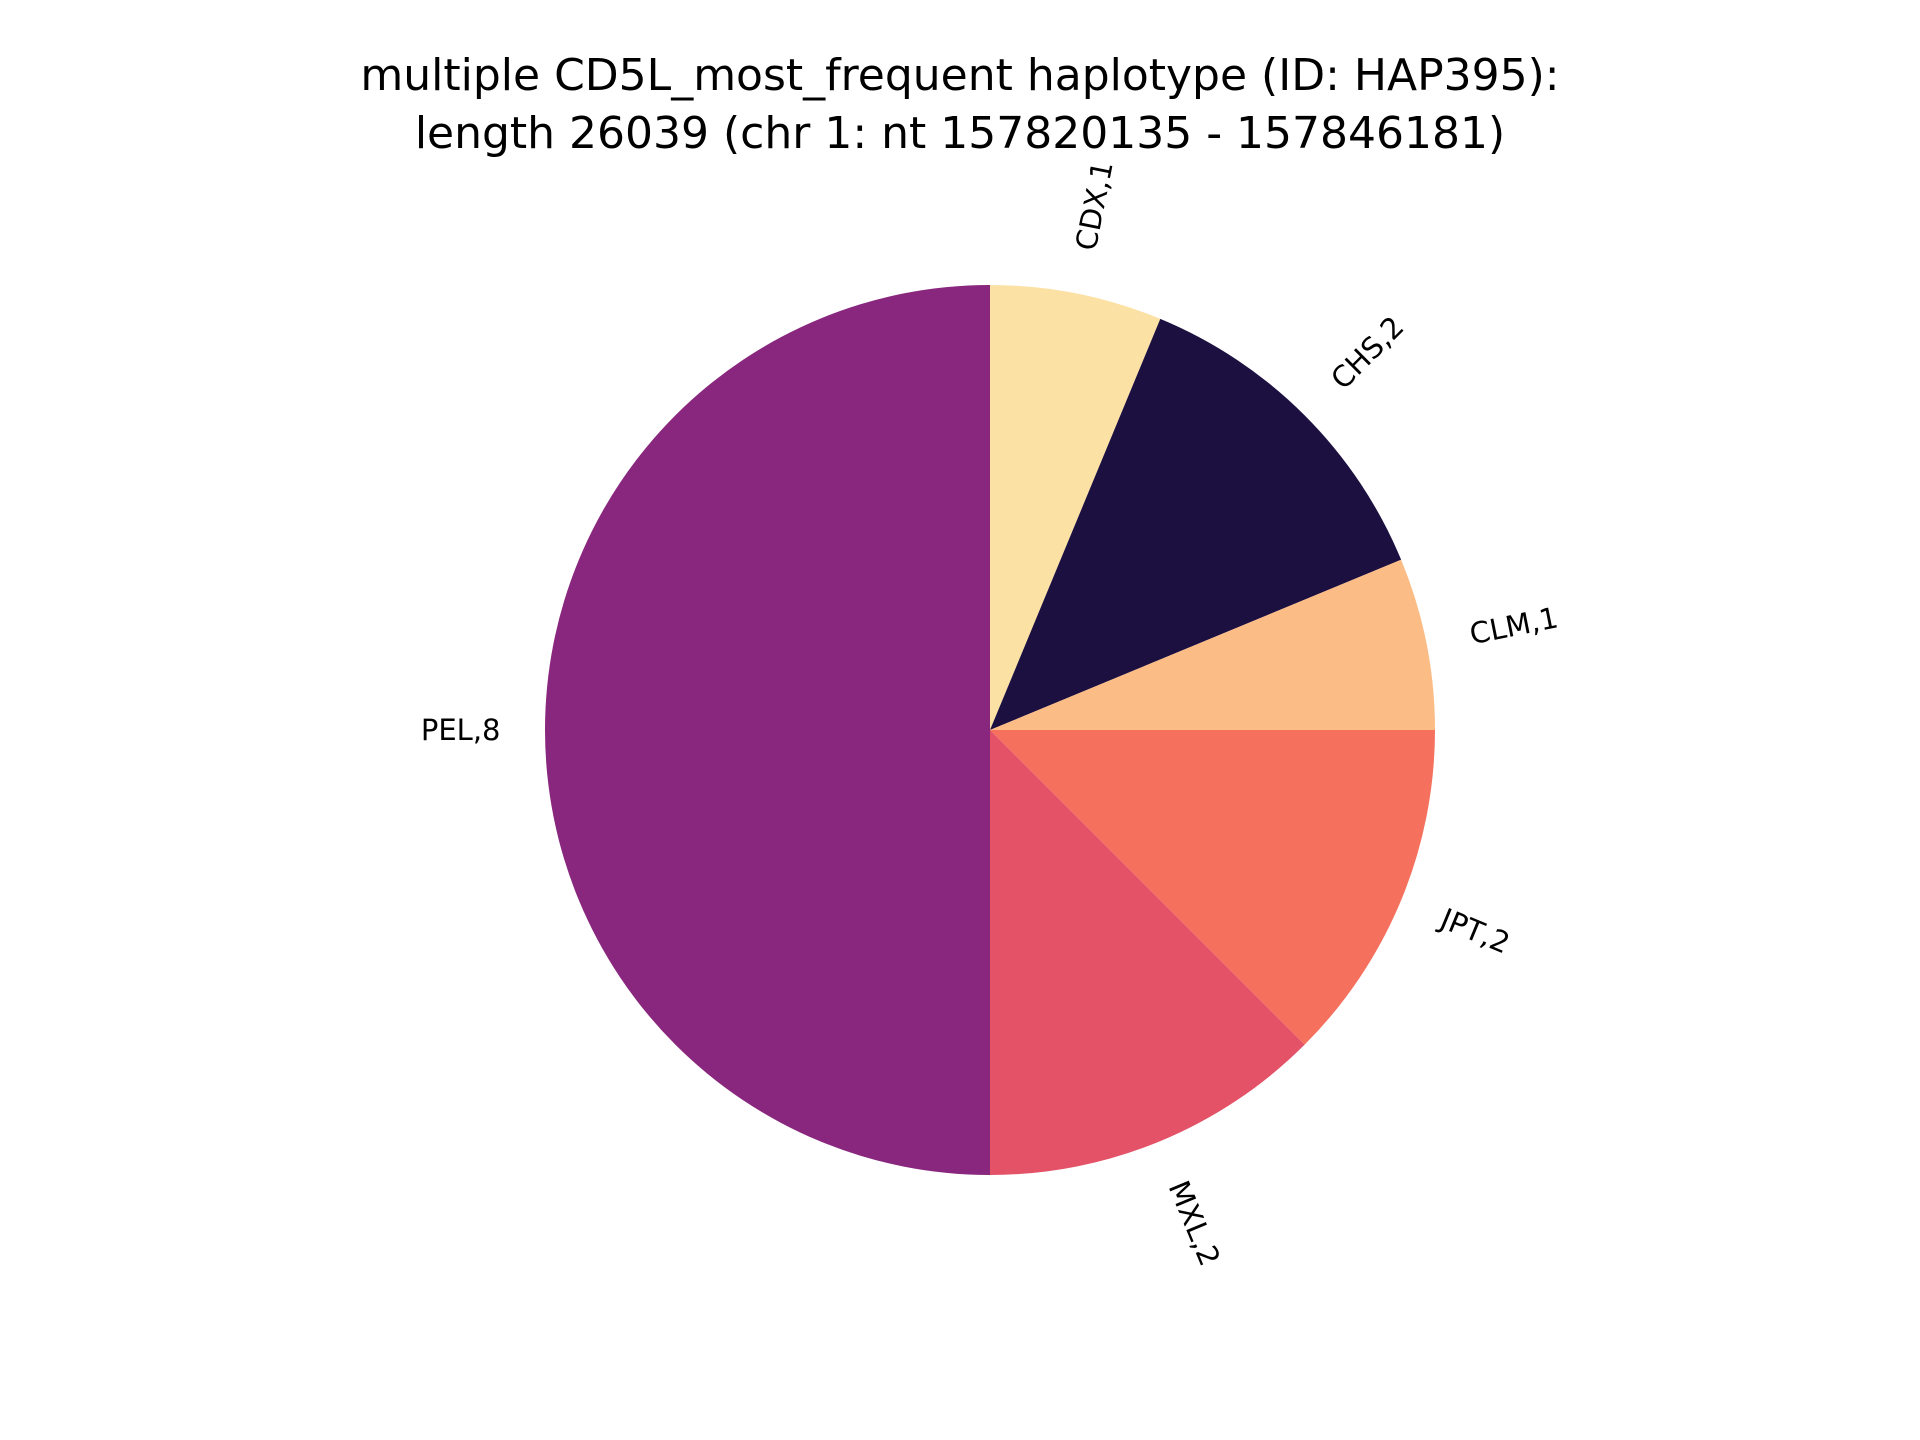 The image size is (1920, 1440). I want to click on slice-label-cdx: CDX,1, so click(1094, 205).